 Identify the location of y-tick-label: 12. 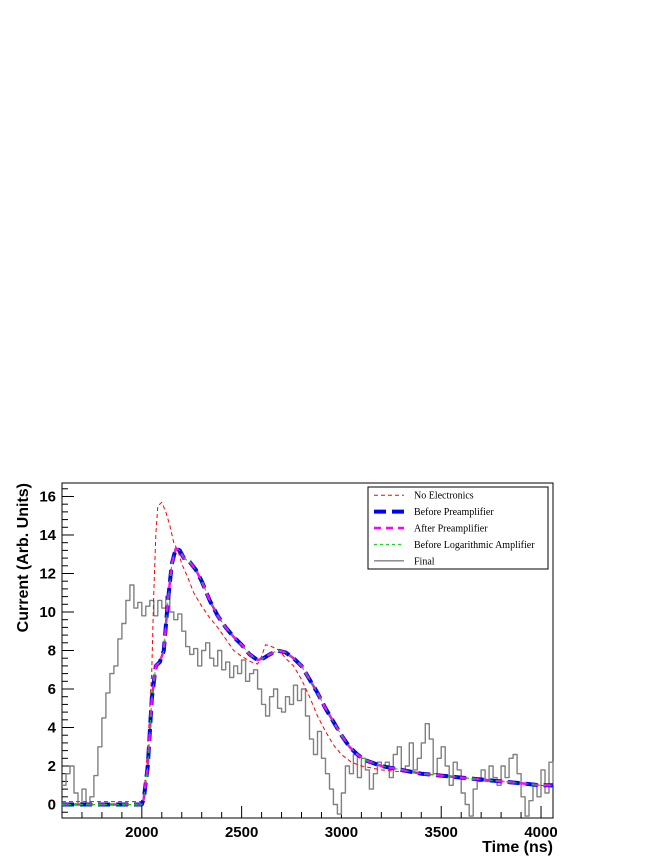
(47, 573).